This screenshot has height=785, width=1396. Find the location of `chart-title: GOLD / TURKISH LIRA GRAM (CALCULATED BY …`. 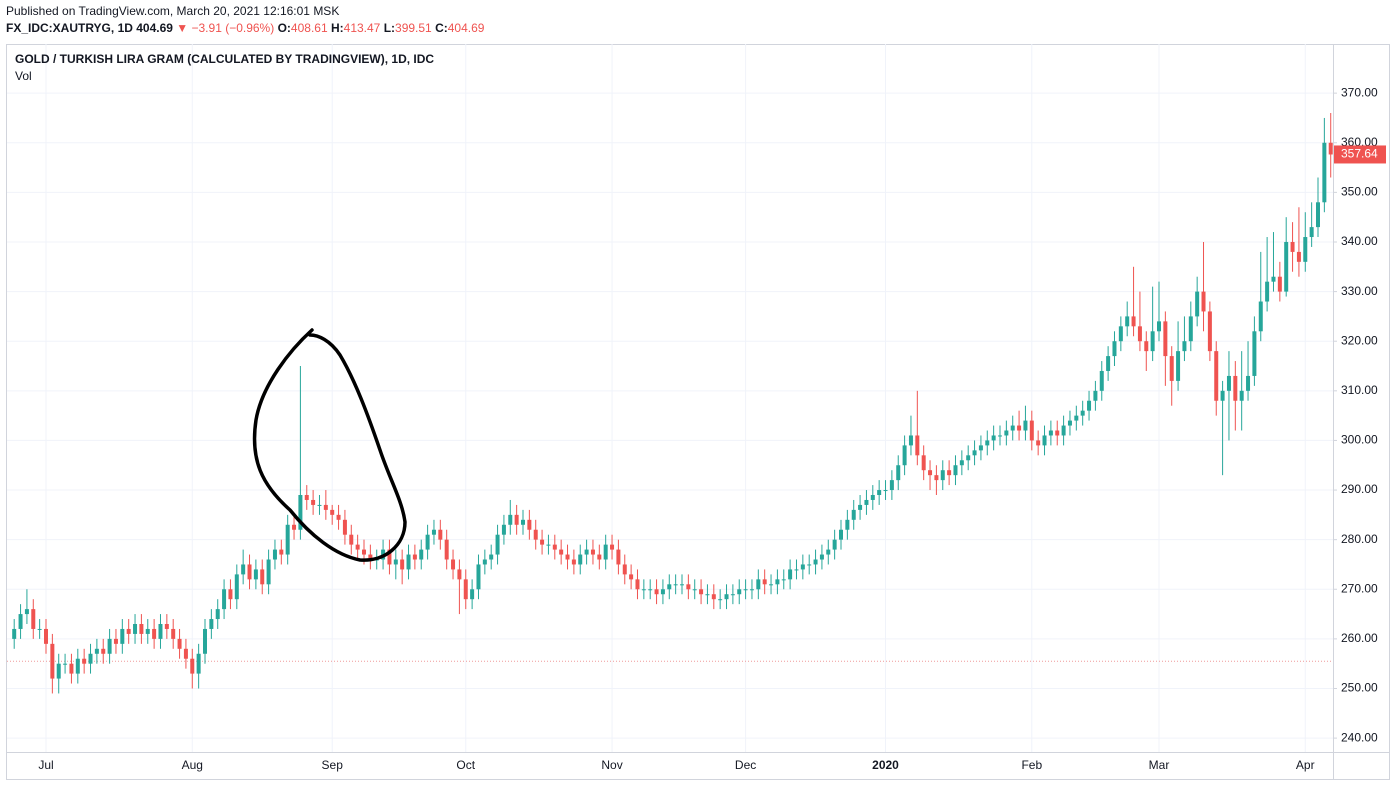

chart-title: GOLD / TURKISH LIRA GRAM (CALCULATED BY … is located at coordinates (224, 59).